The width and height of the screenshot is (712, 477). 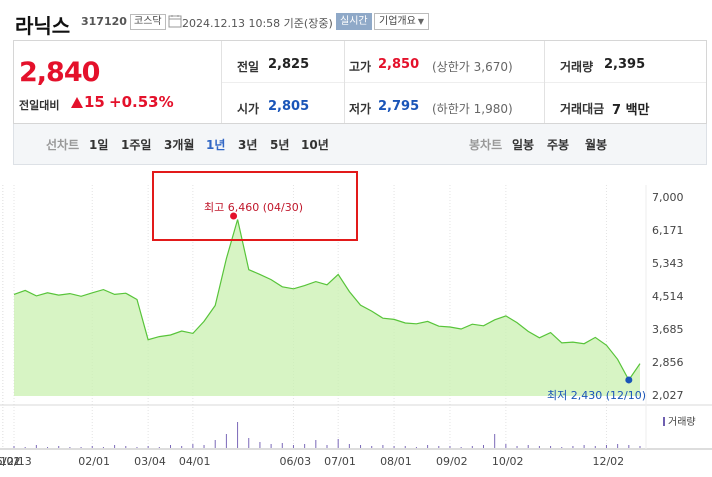 What do you see at coordinates (43, 26) in the screenshot?
I see `stock-name: 라닉스` at bounding box center [43, 26].